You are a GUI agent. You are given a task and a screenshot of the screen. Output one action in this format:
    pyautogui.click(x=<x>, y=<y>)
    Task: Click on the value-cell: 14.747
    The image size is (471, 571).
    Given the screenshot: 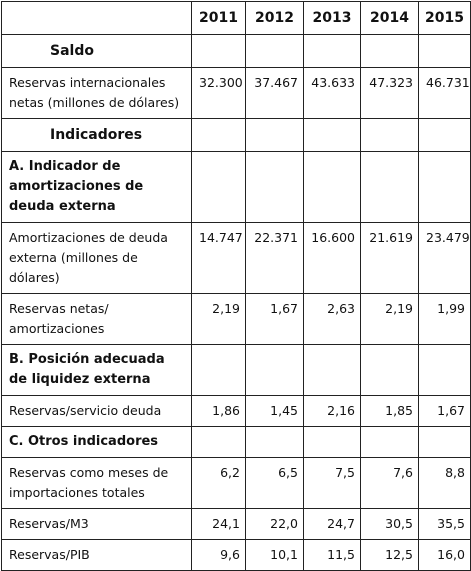 What is the action you would take?
    pyautogui.click(x=218, y=258)
    